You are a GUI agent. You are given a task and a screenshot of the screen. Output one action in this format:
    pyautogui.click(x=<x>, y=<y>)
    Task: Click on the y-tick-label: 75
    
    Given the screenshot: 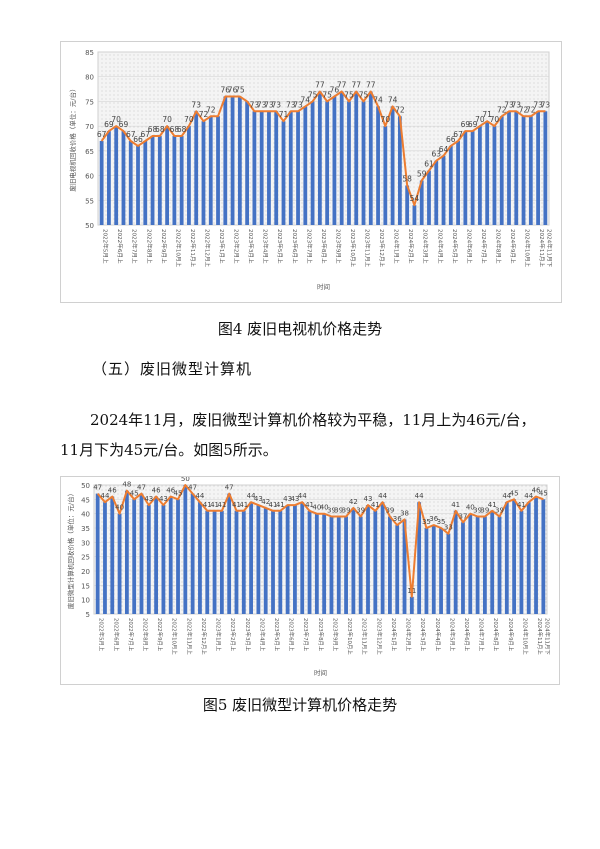 What is the action you would take?
    pyautogui.click(x=89, y=102)
    